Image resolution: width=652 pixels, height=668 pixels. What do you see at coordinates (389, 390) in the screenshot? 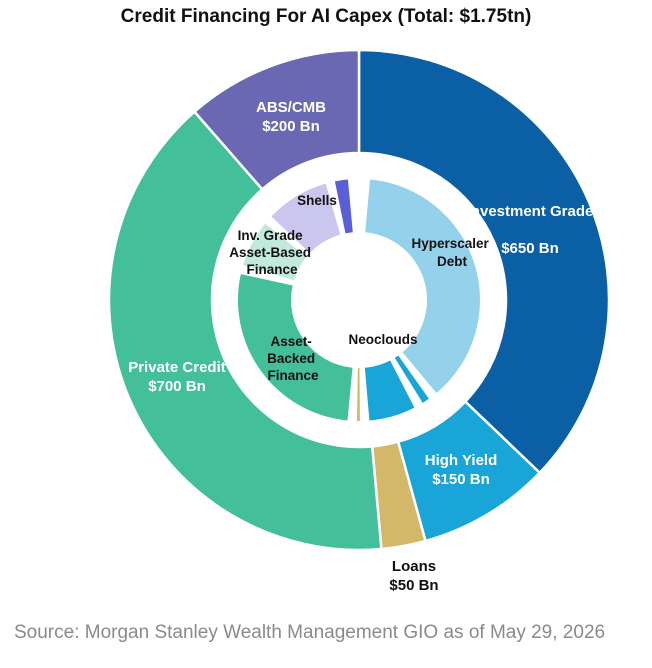
I see `inner-segment-neoclouds` at bounding box center [389, 390].